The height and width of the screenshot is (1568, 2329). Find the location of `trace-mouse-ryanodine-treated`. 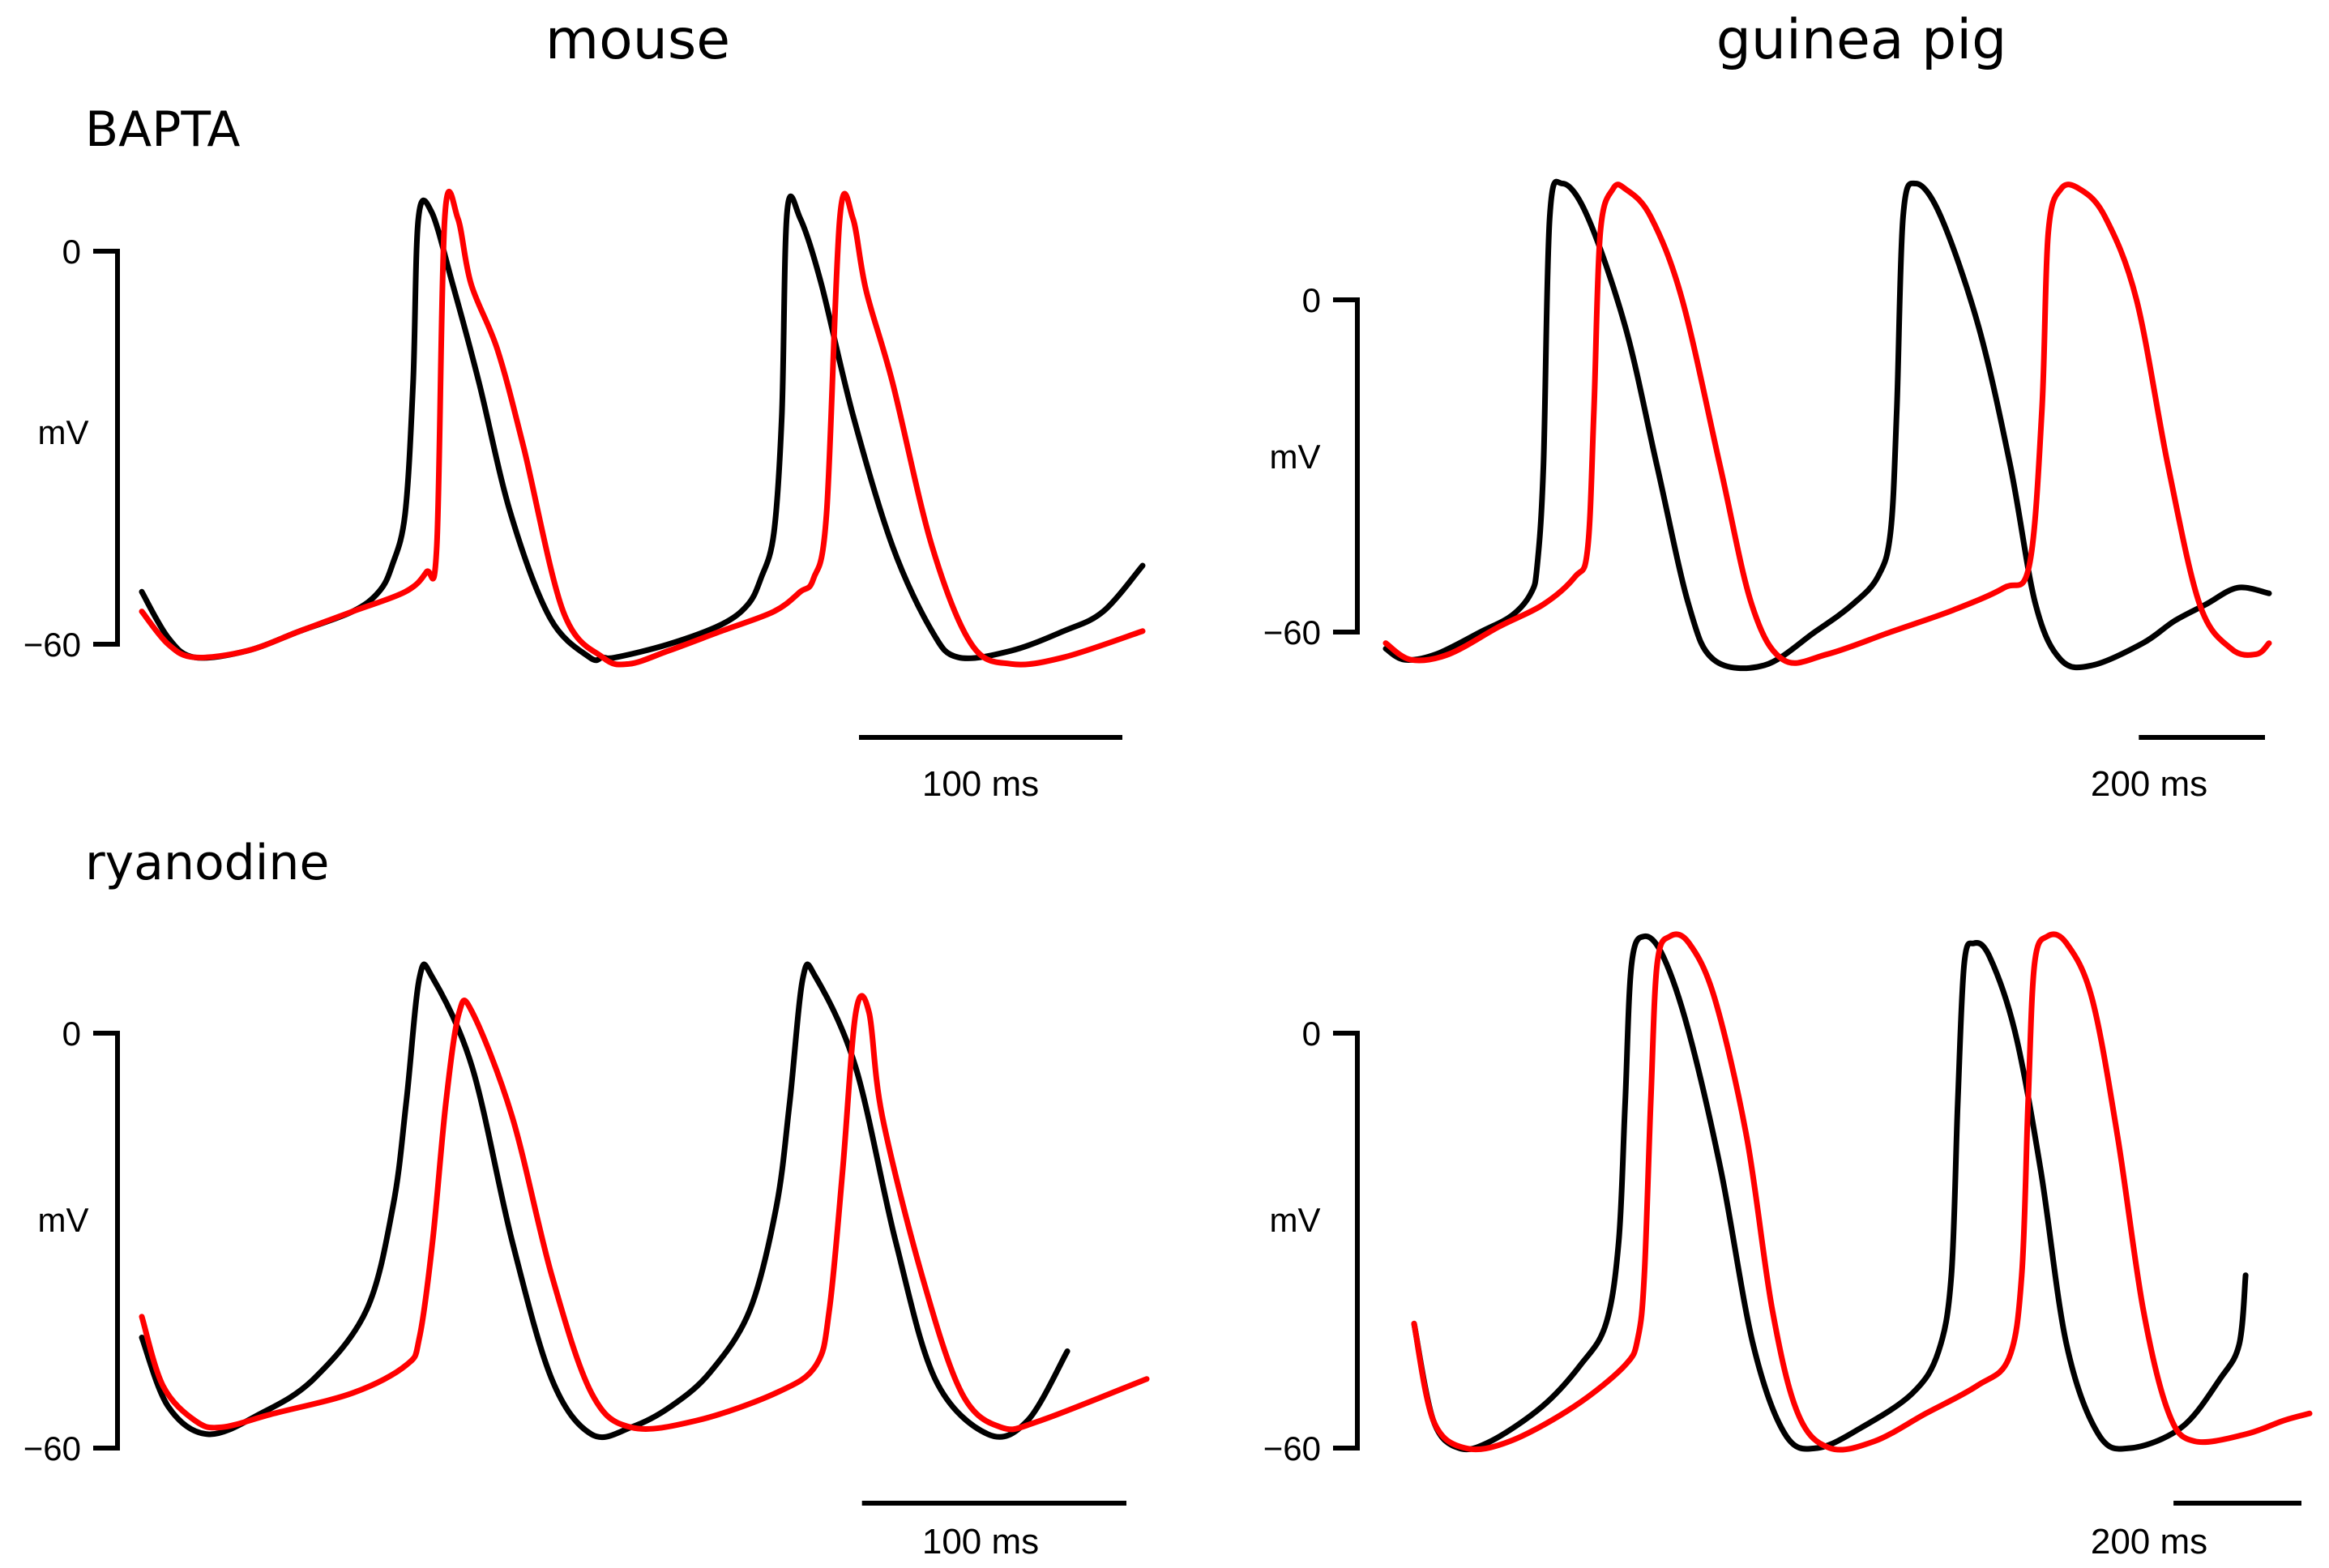

trace-mouse-ryanodine-treated is located at coordinates (644, 1213).